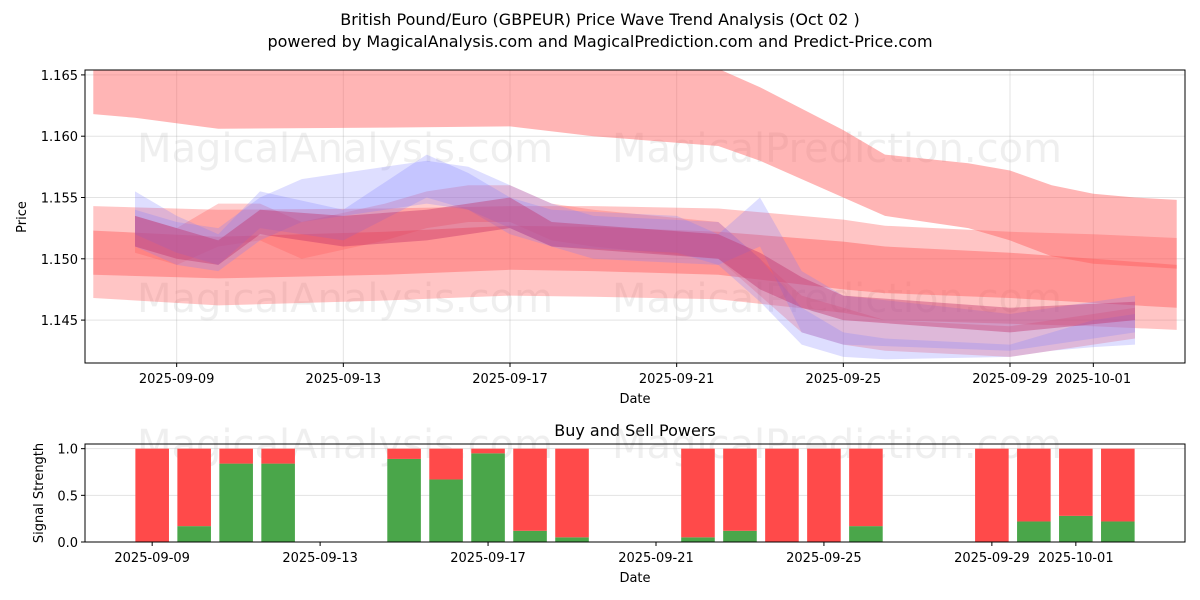 This screenshot has width=1200, height=600. What do you see at coordinates (837, 149) in the screenshot?
I see `watermark-top-right: MagicalPrediction.com` at bounding box center [837, 149].